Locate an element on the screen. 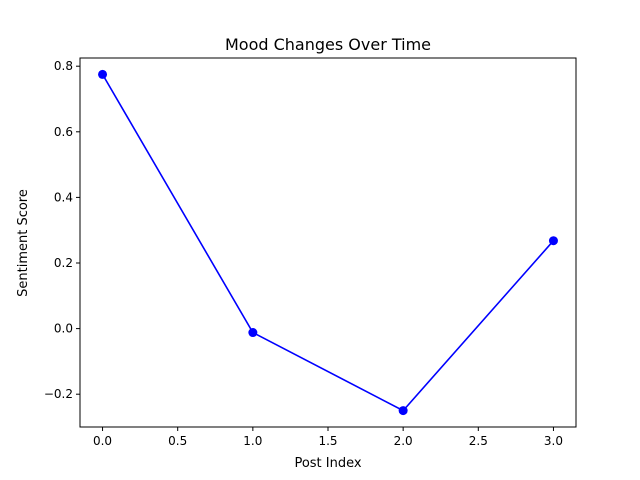  y-tick-label: 0.4 is located at coordinates (63, 197).